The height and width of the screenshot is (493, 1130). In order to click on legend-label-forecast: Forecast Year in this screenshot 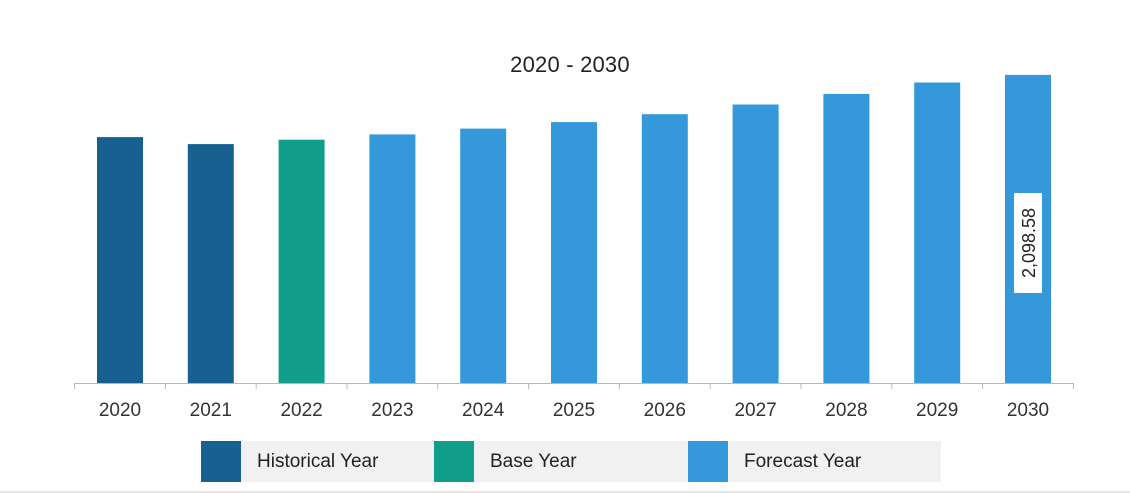, I will do `click(803, 461)`.